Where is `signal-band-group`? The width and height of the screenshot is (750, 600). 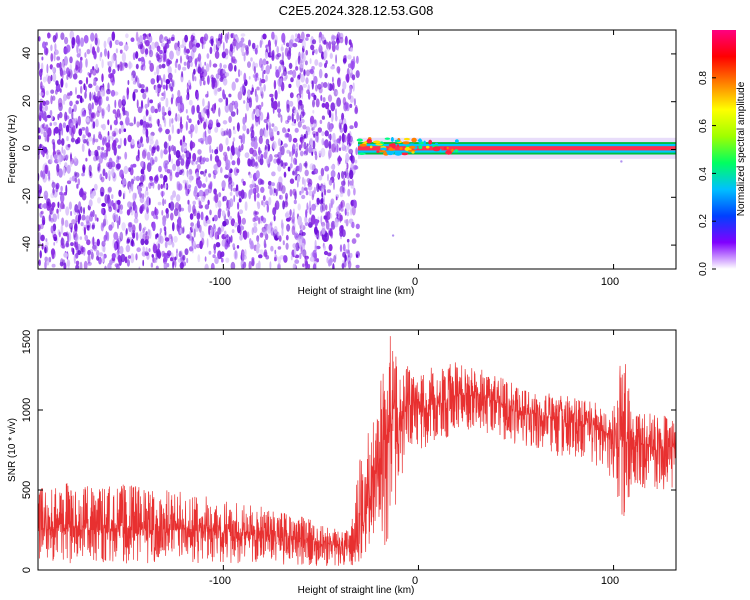
signal-band-group is located at coordinates (516, 187).